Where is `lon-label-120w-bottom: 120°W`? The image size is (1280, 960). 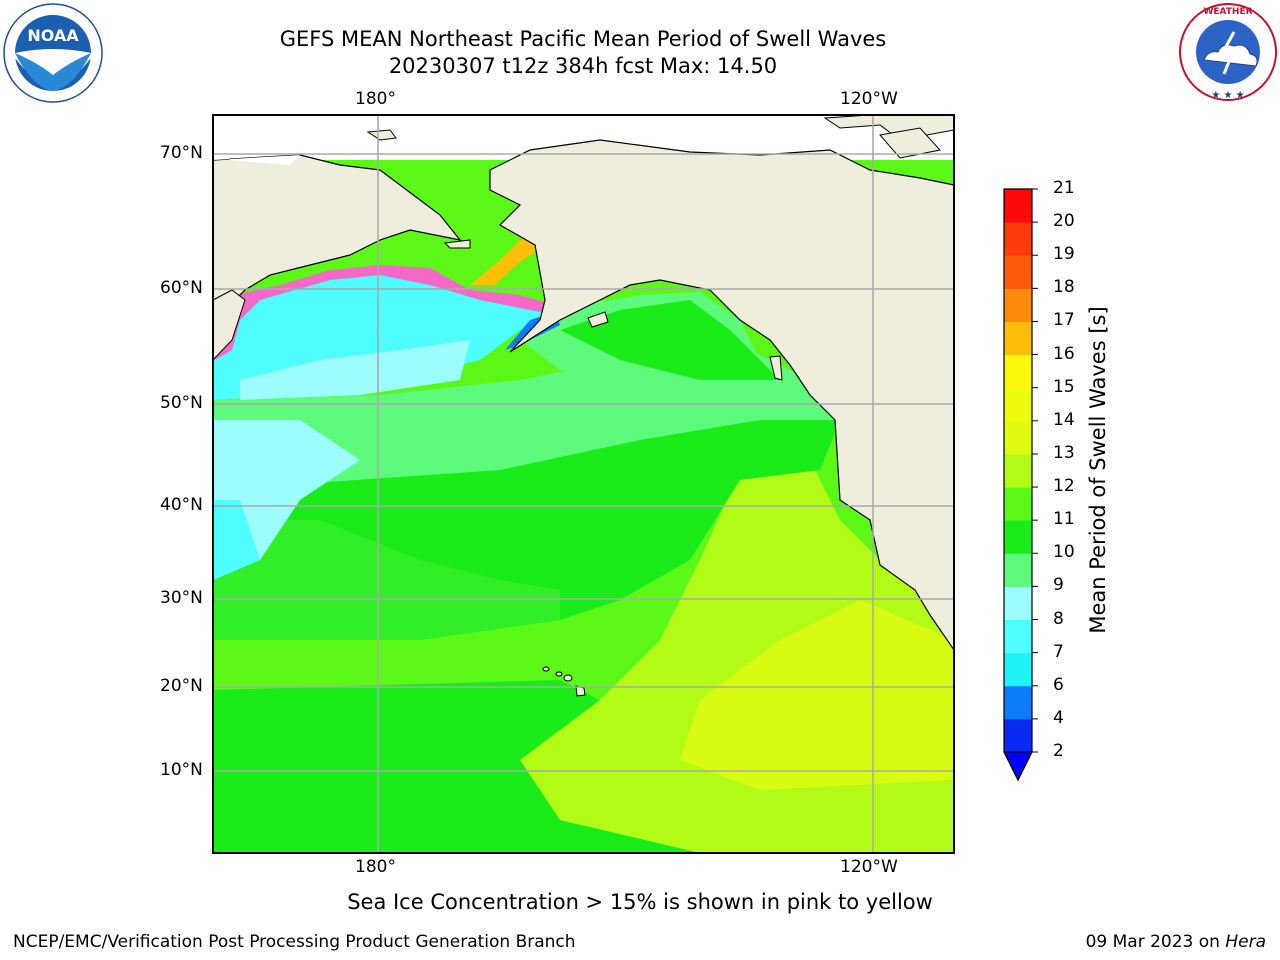
lon-label-120w-bottom: 120°W is located at coordinates (869, 867).